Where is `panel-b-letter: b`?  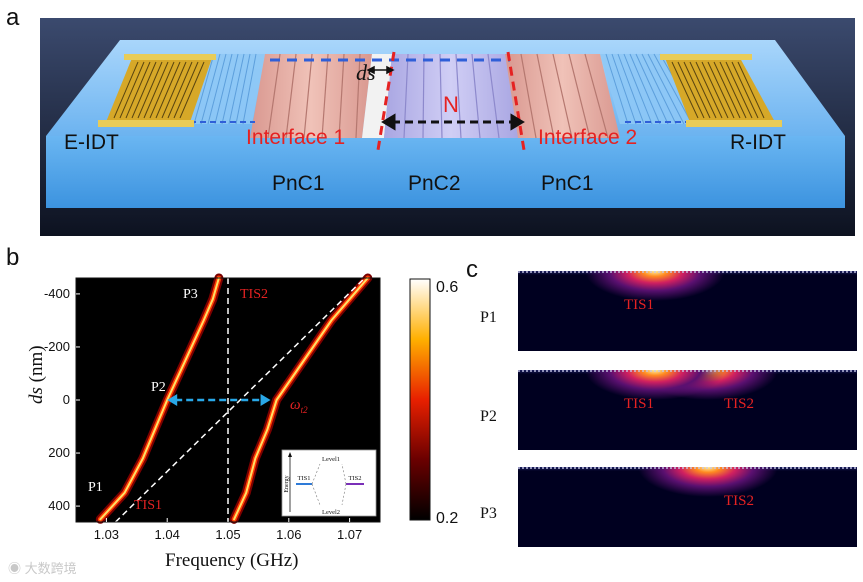 panel-b-letter: b is located at coordinates (13, 257).